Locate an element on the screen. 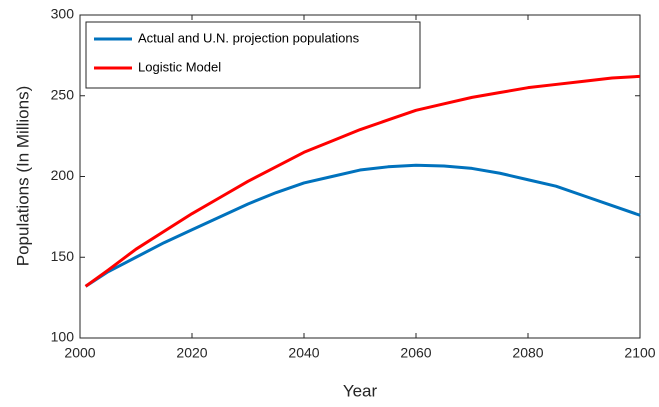  y-tick-label: 300 is located at coordinates (63, 14).